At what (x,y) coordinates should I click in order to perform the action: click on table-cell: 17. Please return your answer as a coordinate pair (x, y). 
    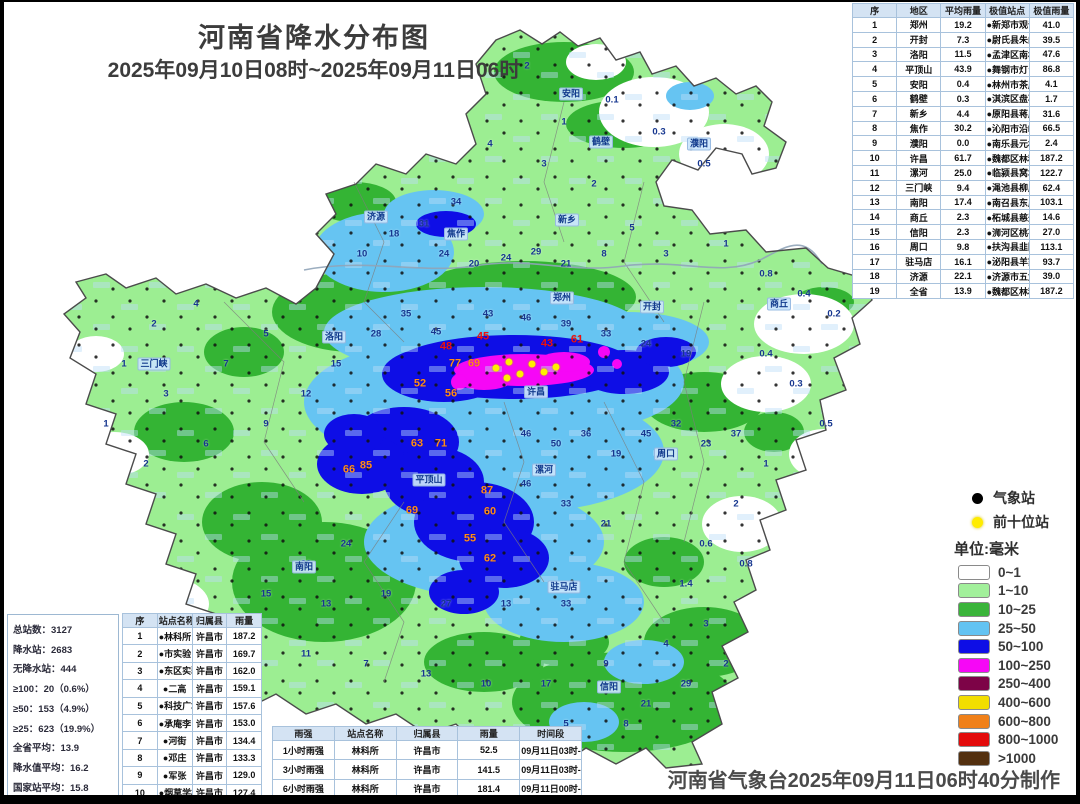
    Looking at the image, I should click on (874, 261).